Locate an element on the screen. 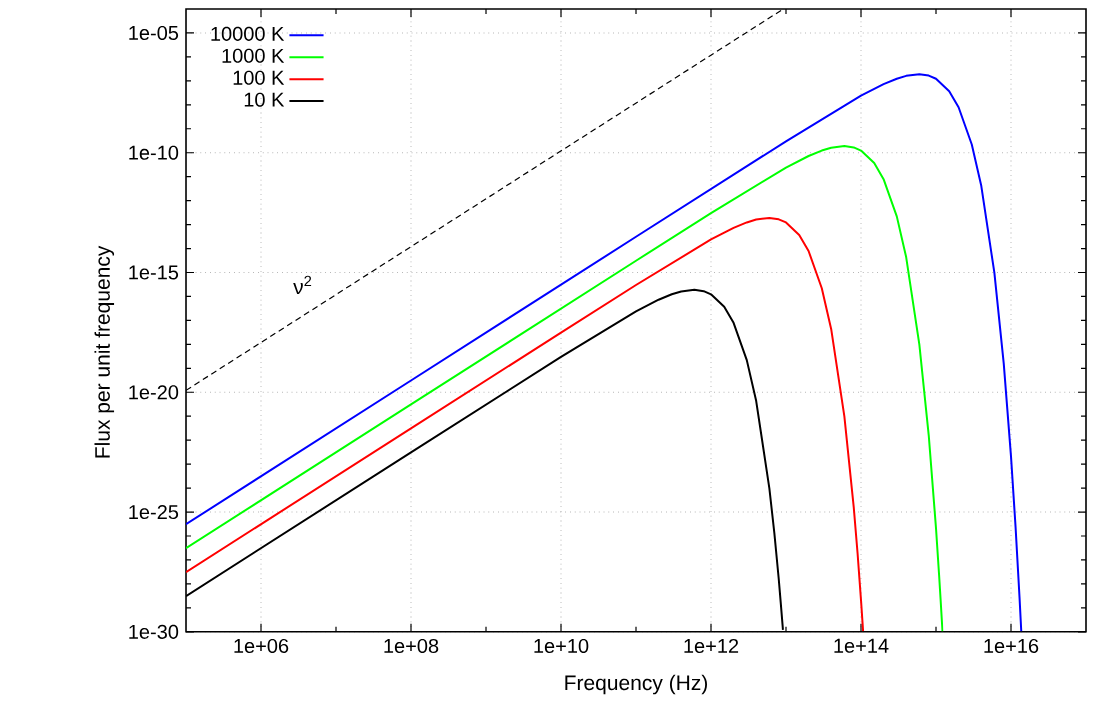 Image resolution: width=1094 pixels, height=725 pixels. y-tick-label: 1e-20 is located at coordinates (154, 392).